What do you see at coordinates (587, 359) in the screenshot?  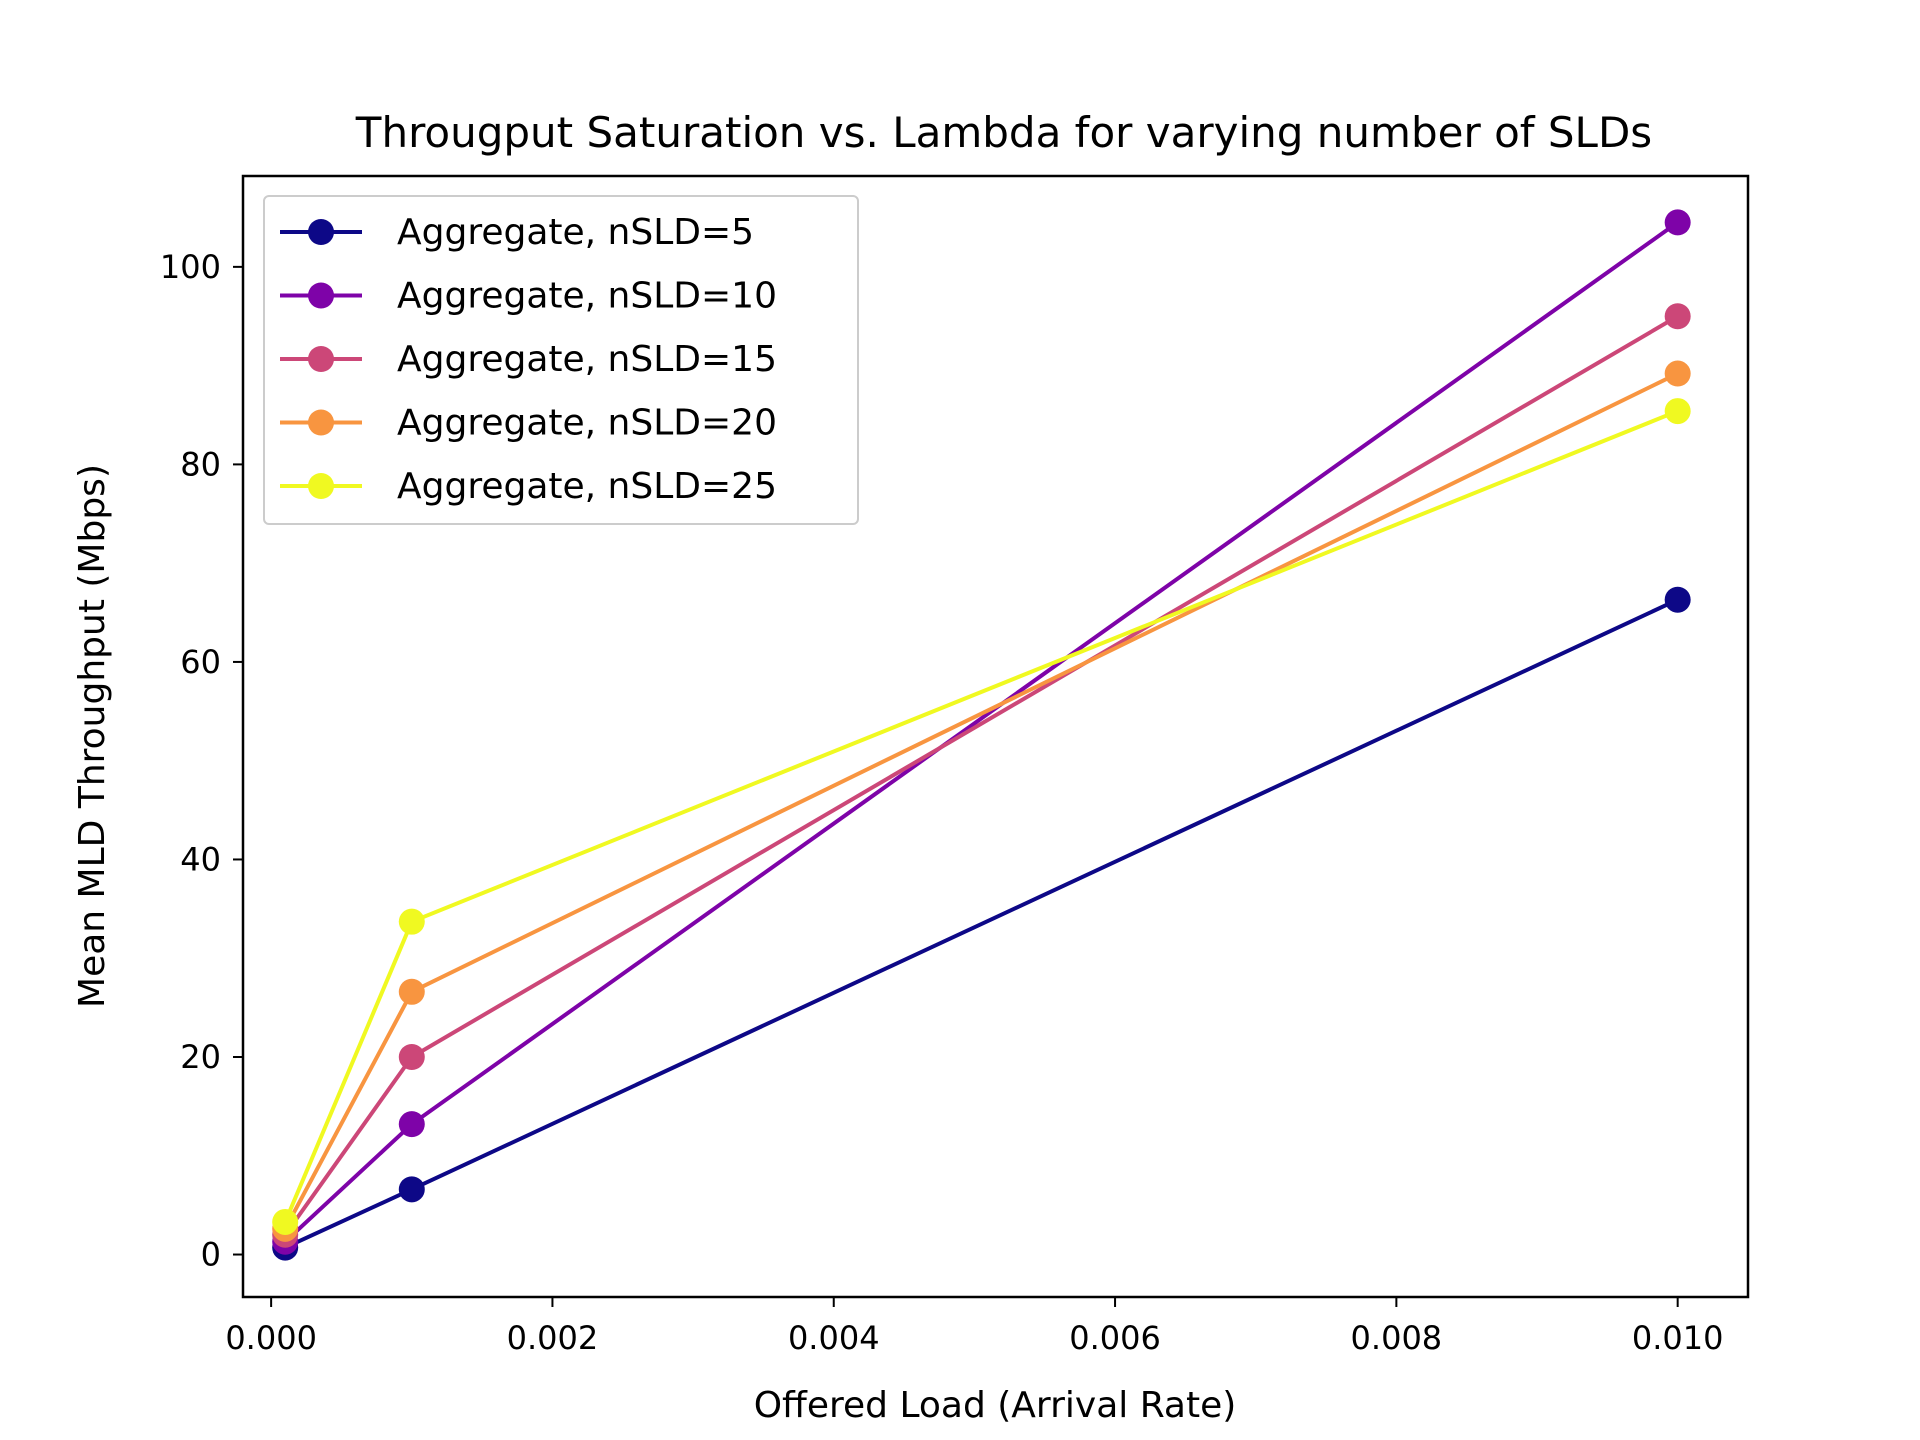 I see `legend-label: Aggregate, nSLD=15` at bounding box center [587, 359].